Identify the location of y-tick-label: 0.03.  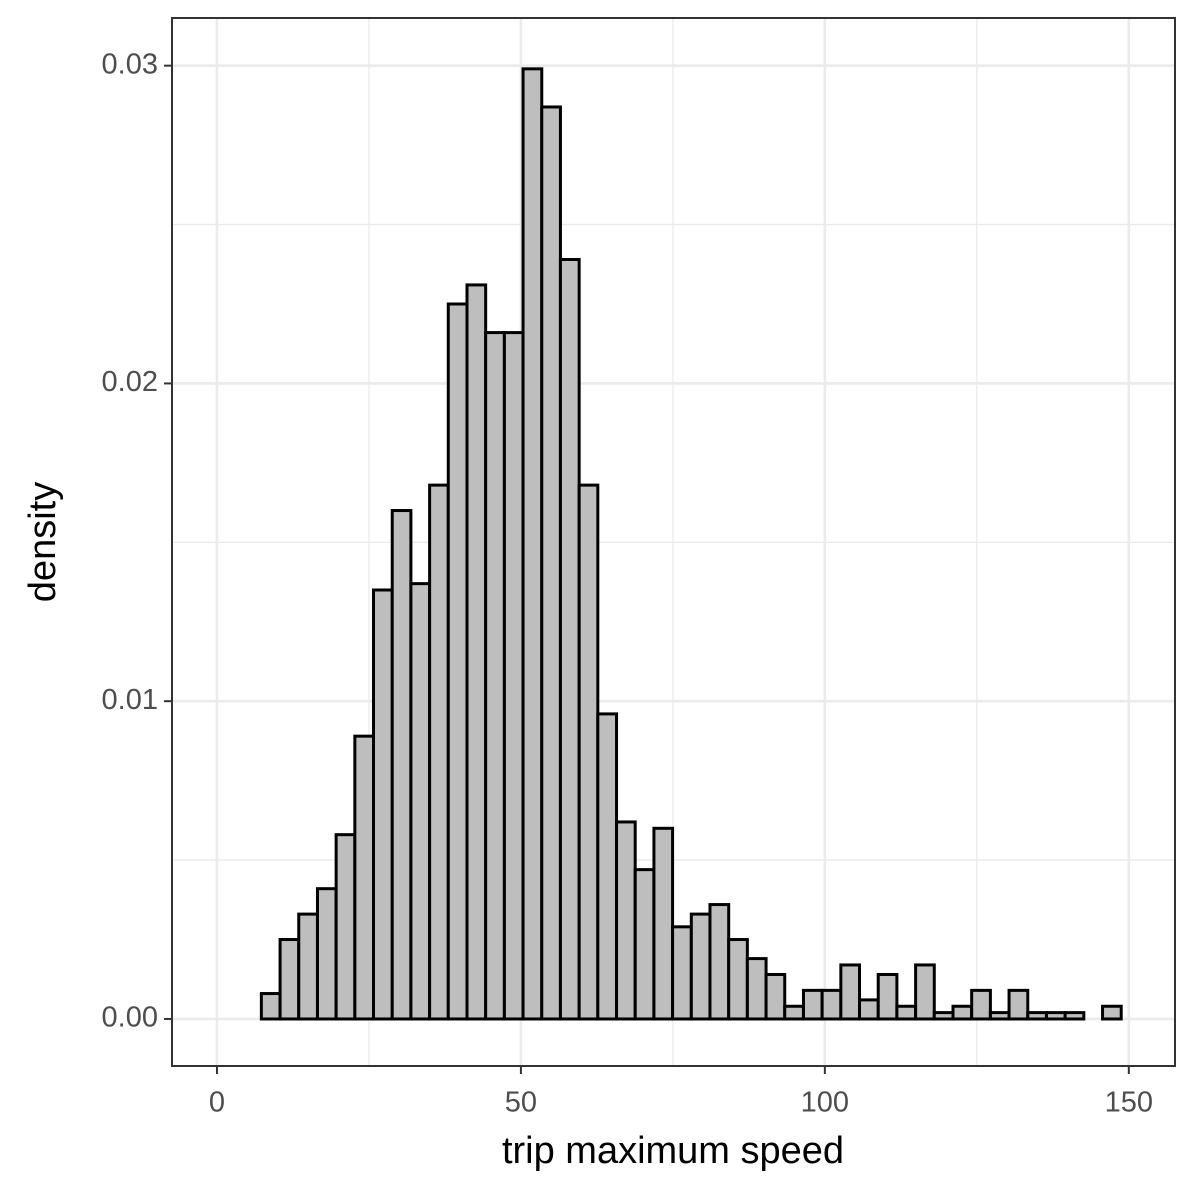
(130, 64).